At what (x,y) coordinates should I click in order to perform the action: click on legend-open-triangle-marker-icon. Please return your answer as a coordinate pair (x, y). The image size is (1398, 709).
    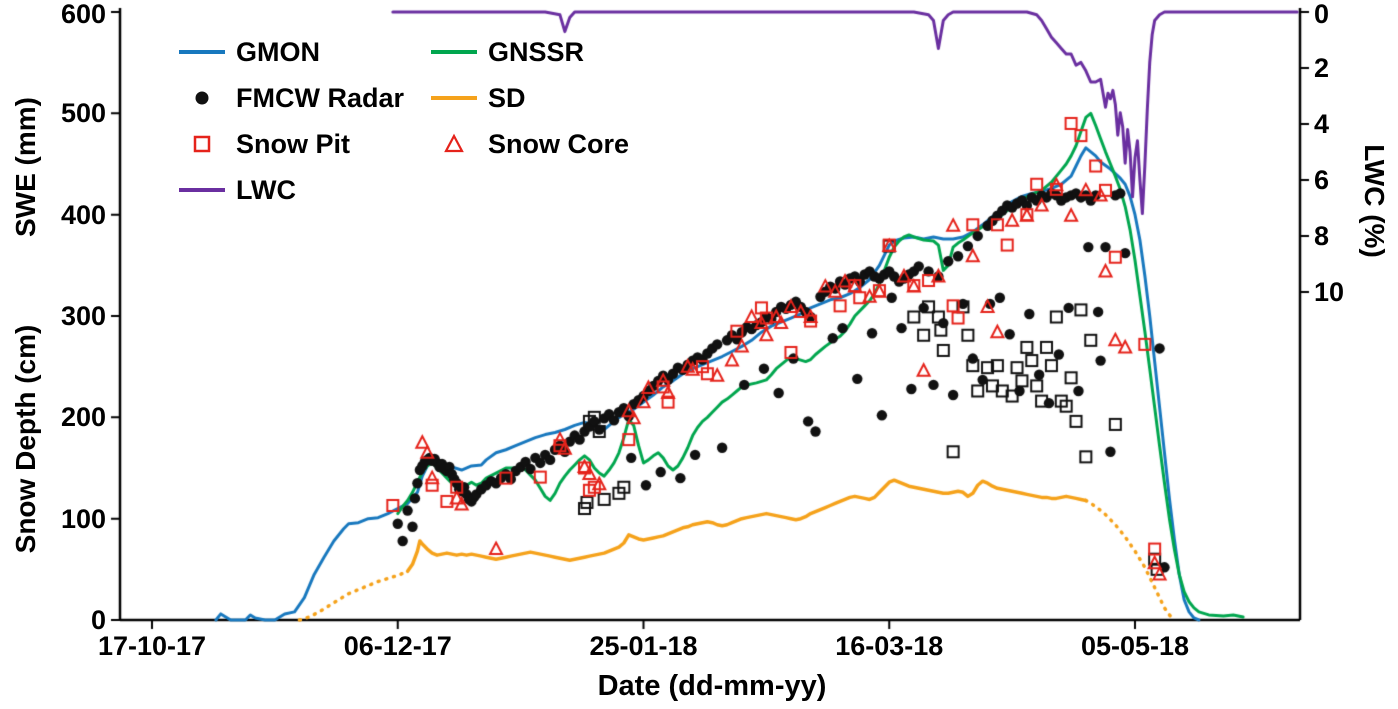
    Looking at the image, I should click on (454, 143).